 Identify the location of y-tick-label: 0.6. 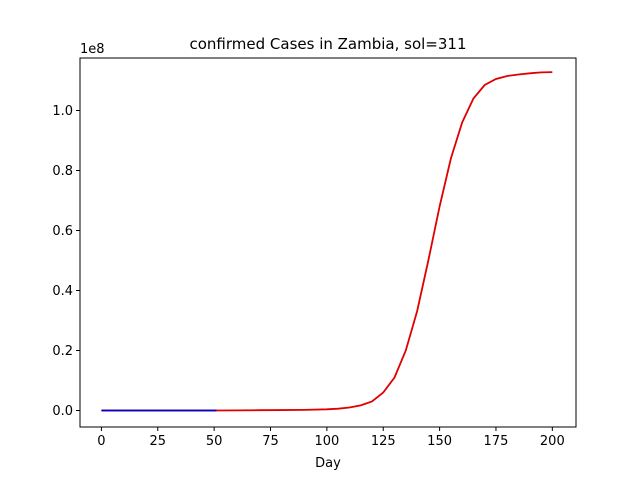
(62, 231).